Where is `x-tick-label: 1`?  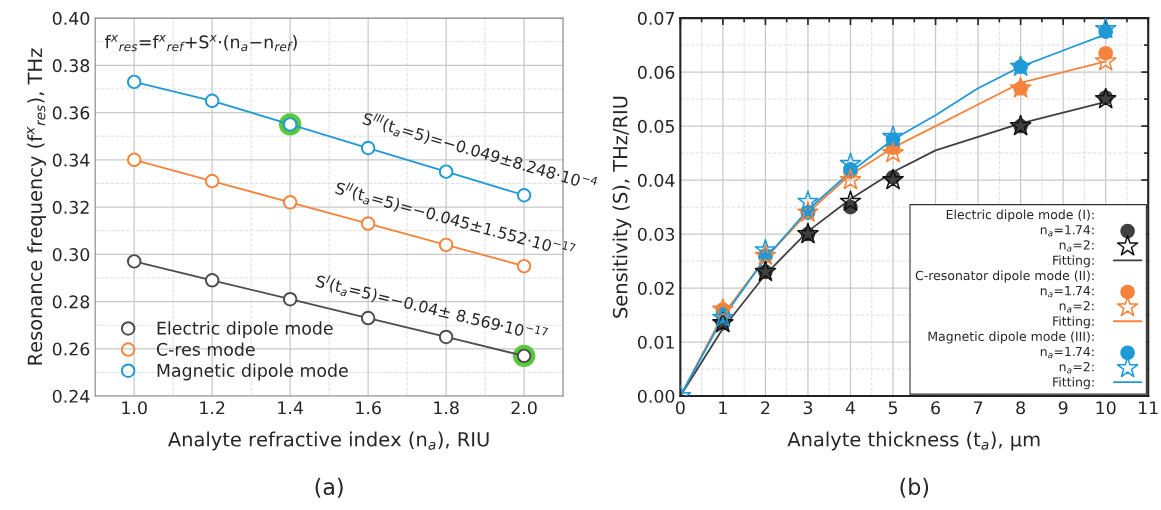 x-tick-label: 1 is located at coordinates (723, 408).